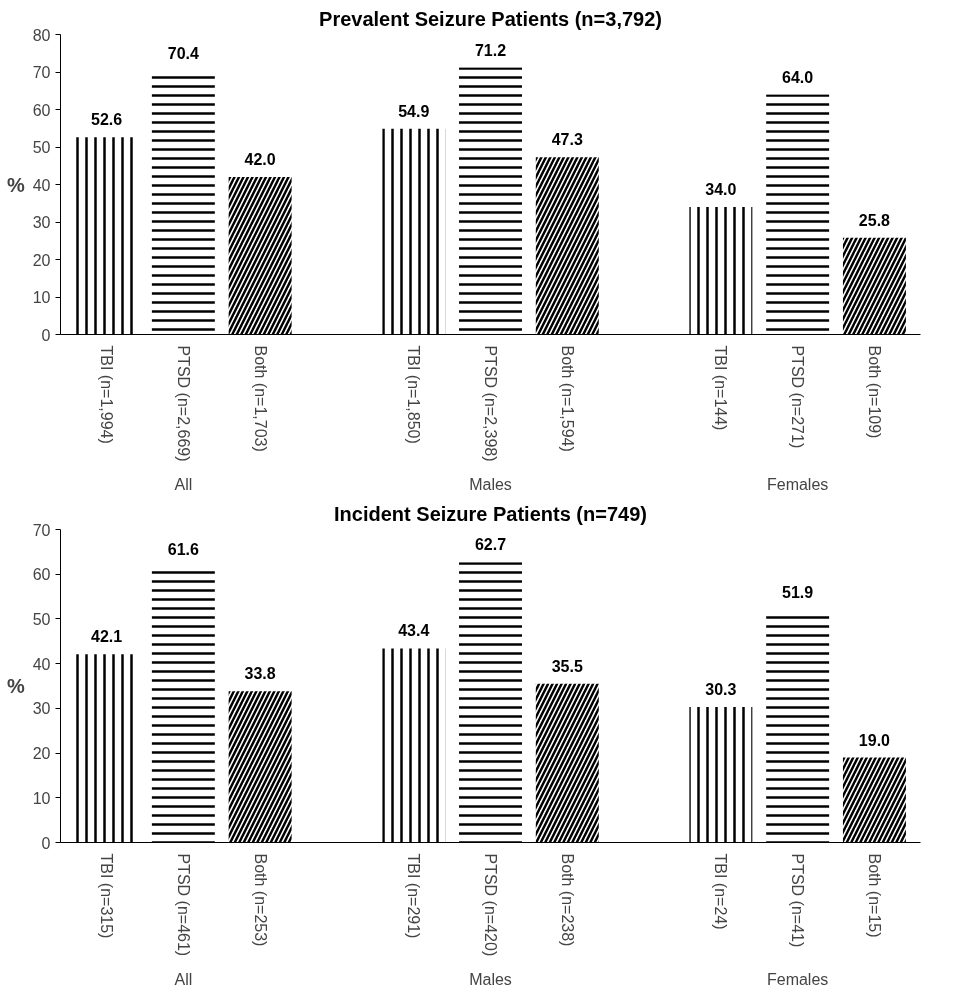  What do you see at coordinates (183, 53) in the screenshot?
I see `data-label: 70.4` at bounding box center [183, 53].